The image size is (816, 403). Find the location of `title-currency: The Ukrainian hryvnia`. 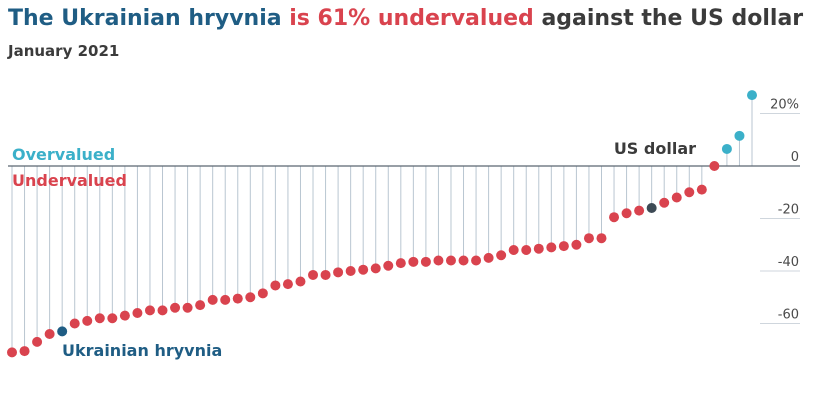

title-currency: The Ukrainian hryvnia is located at coordinates (145, 18).